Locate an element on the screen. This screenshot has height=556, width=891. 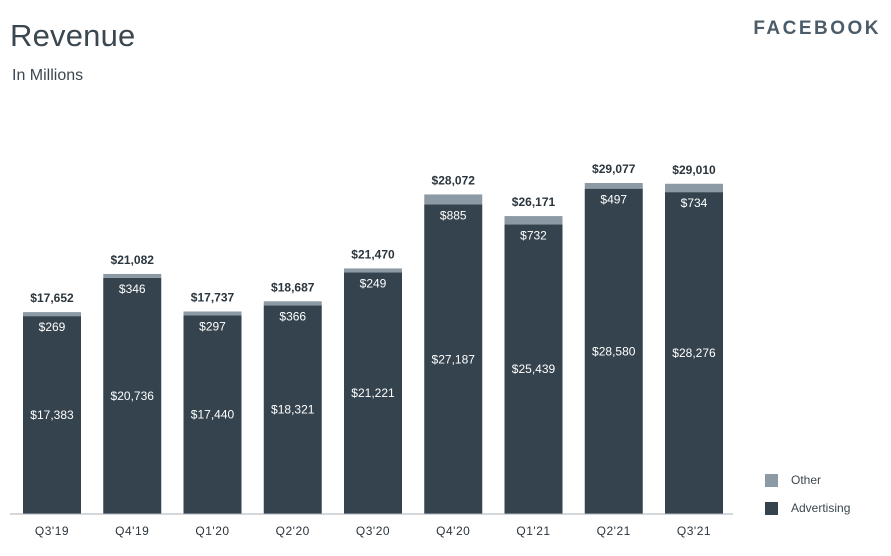
data-label-advertising: $27,187 is located at coordinates (454, 359).